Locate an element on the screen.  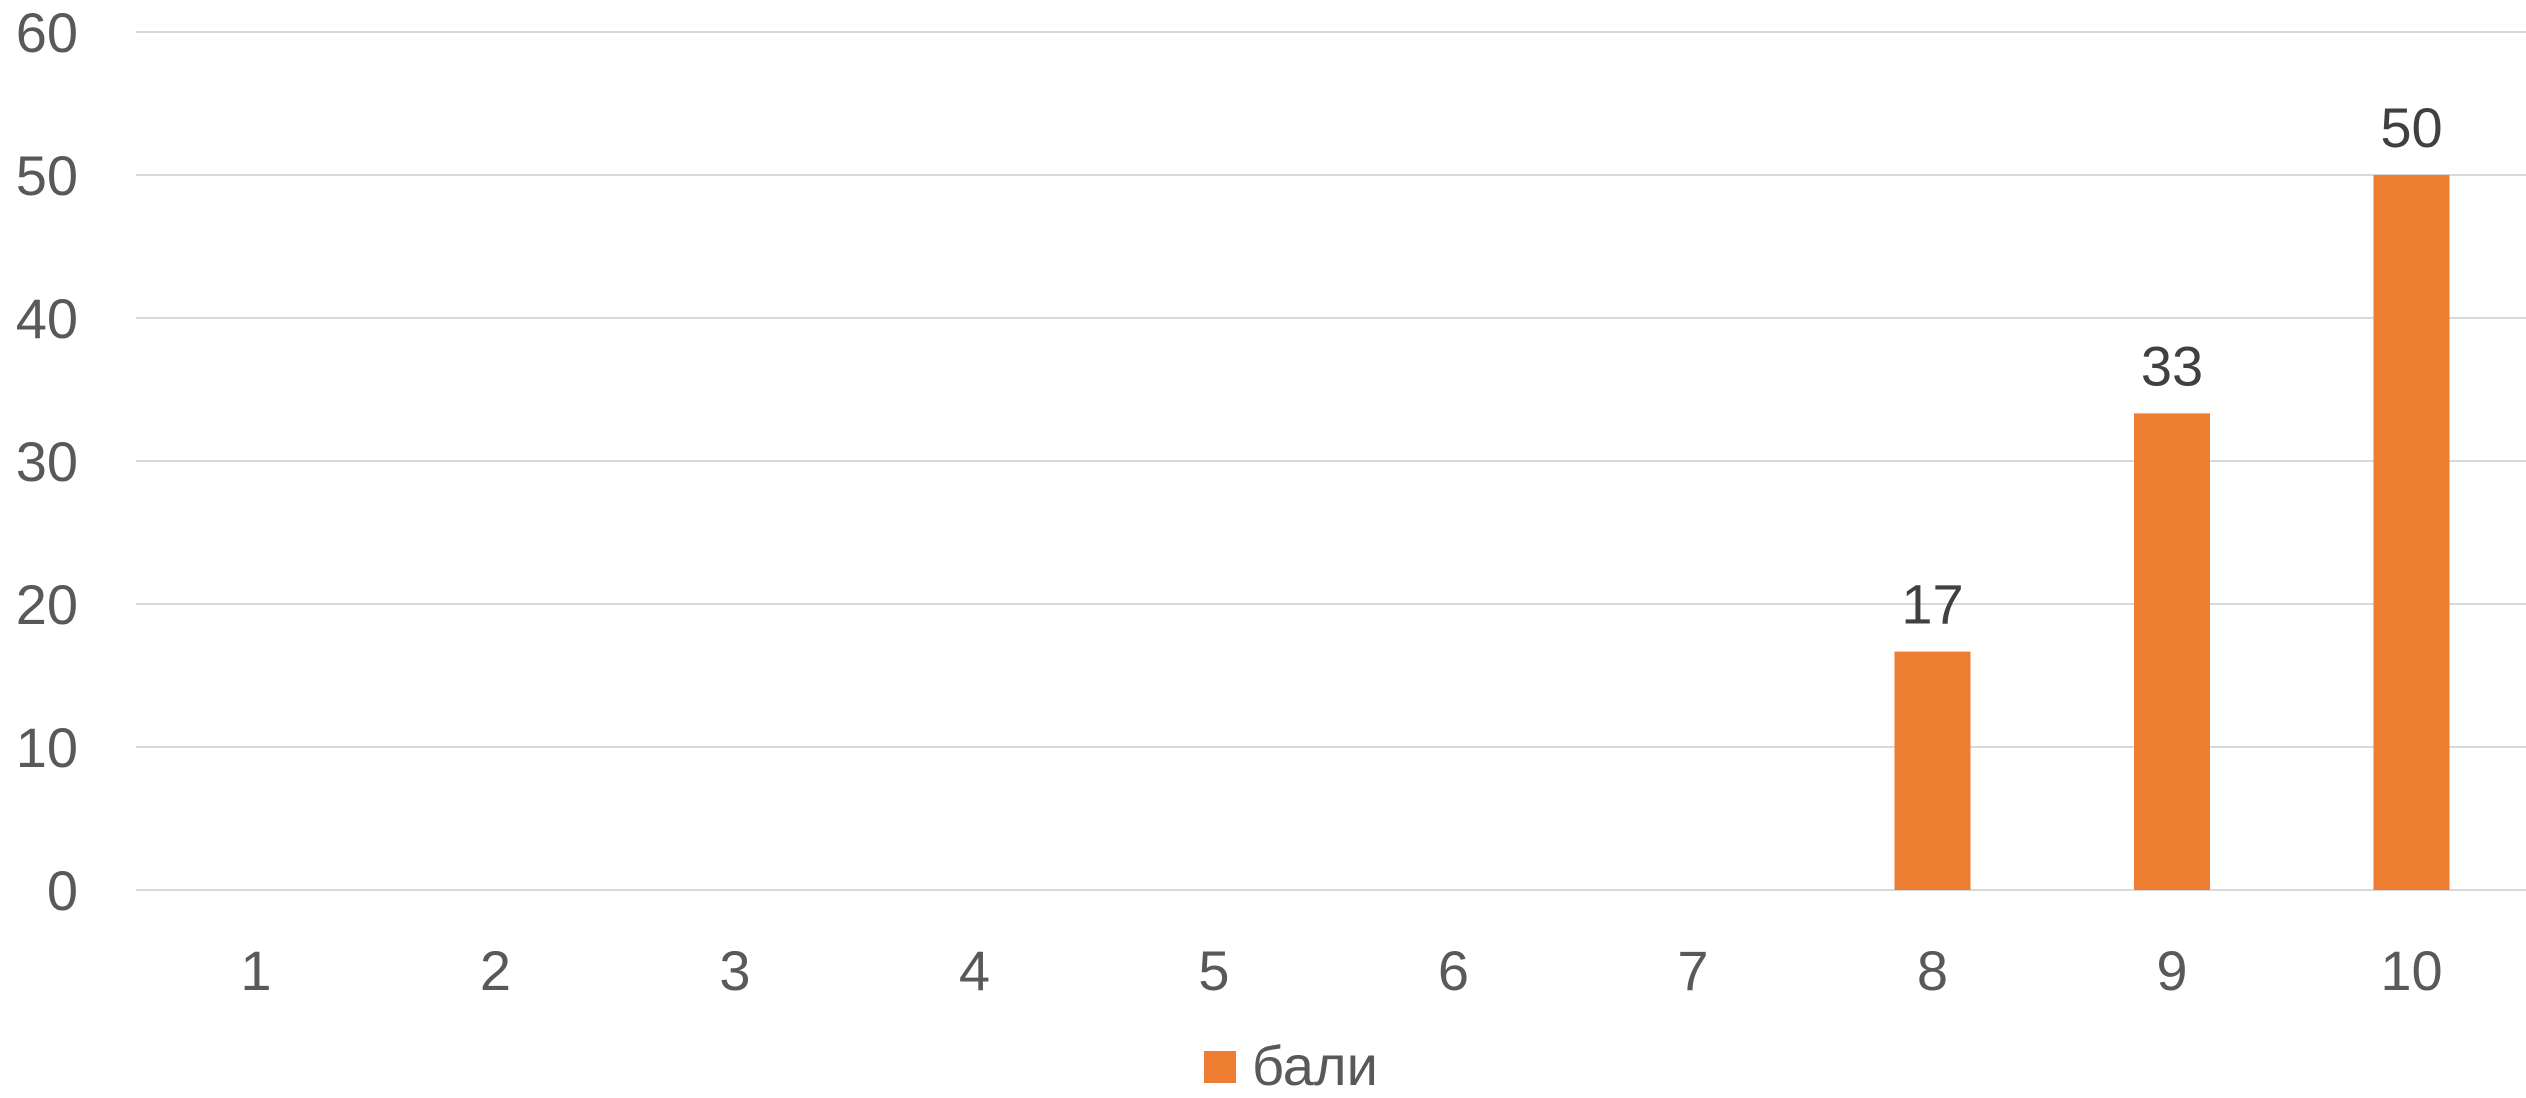
bars is located at coordinates (2172, 532).